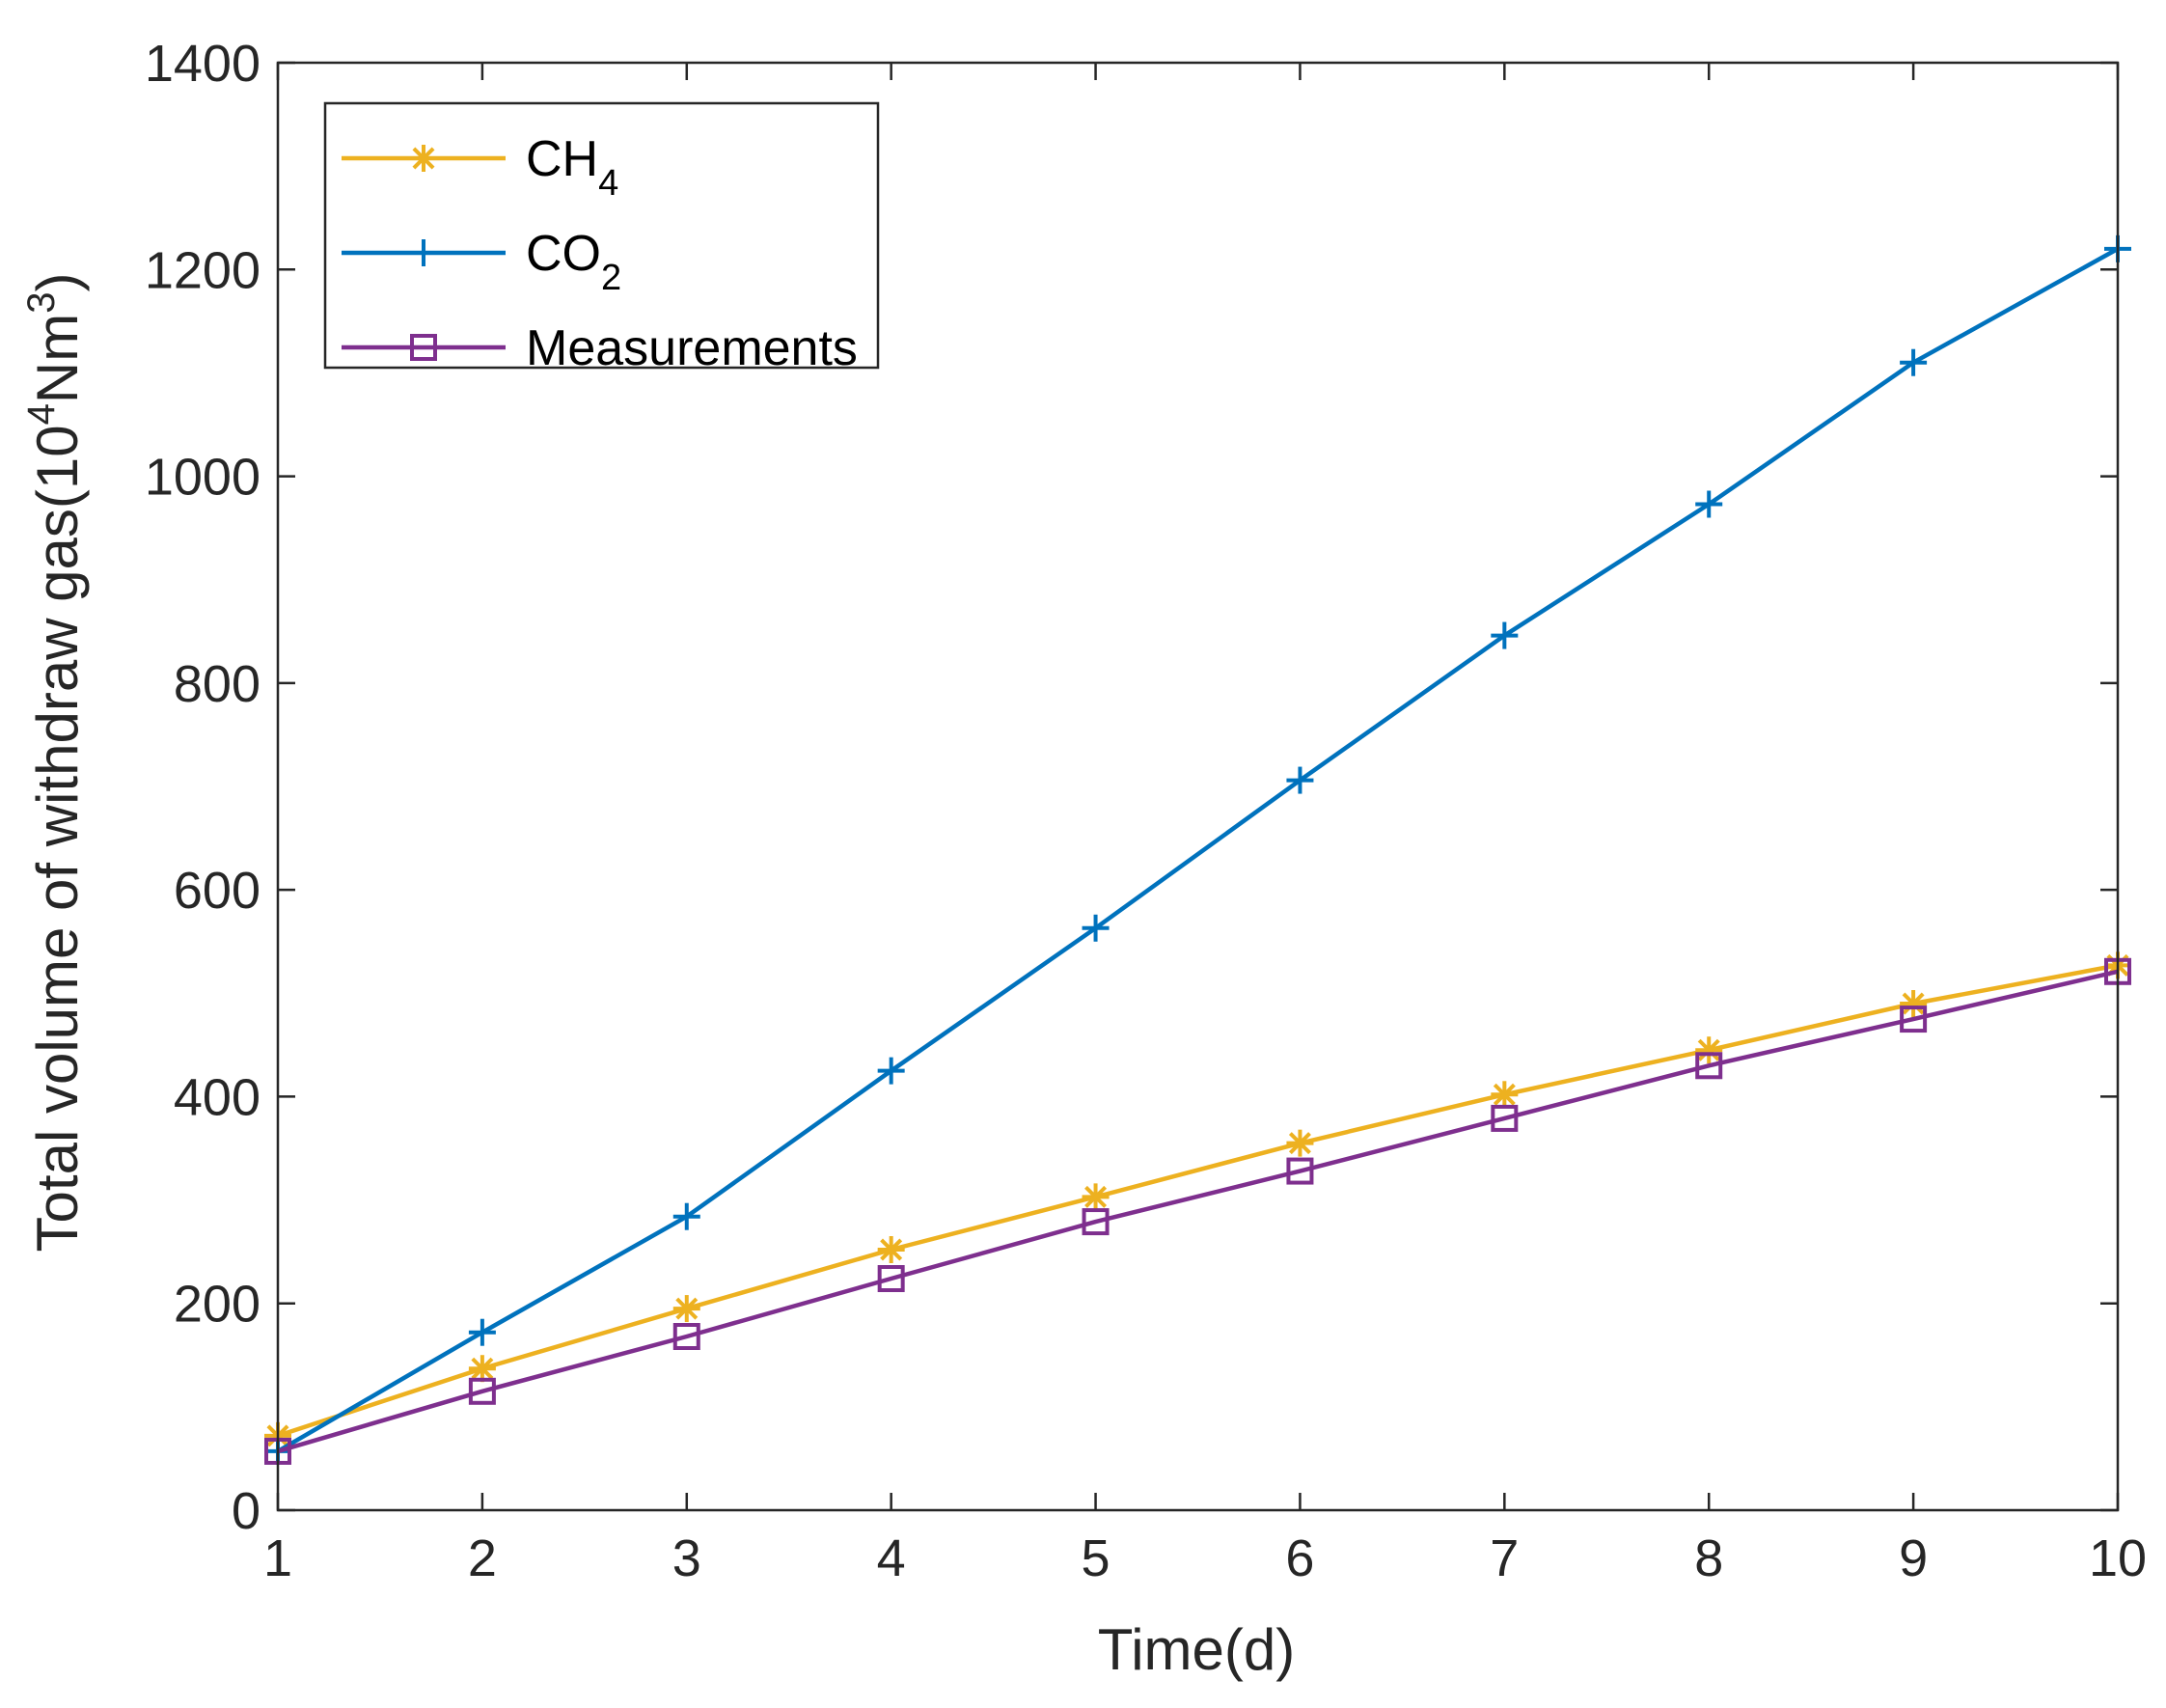 The width and height of the screenshot is (2166, 1708). I want to click on y-axis-label: Total volume of withdraw gas(104Nm3), so click(55, 763).